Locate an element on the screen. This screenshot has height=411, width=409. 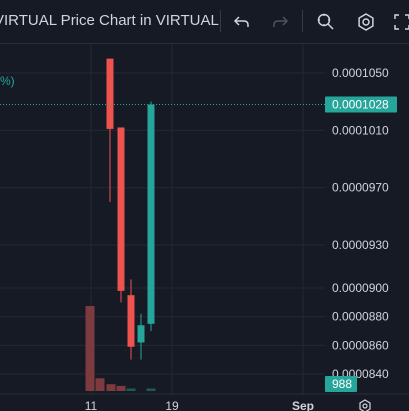
time-tick-label: 11 is located at coordinates (91, 405).